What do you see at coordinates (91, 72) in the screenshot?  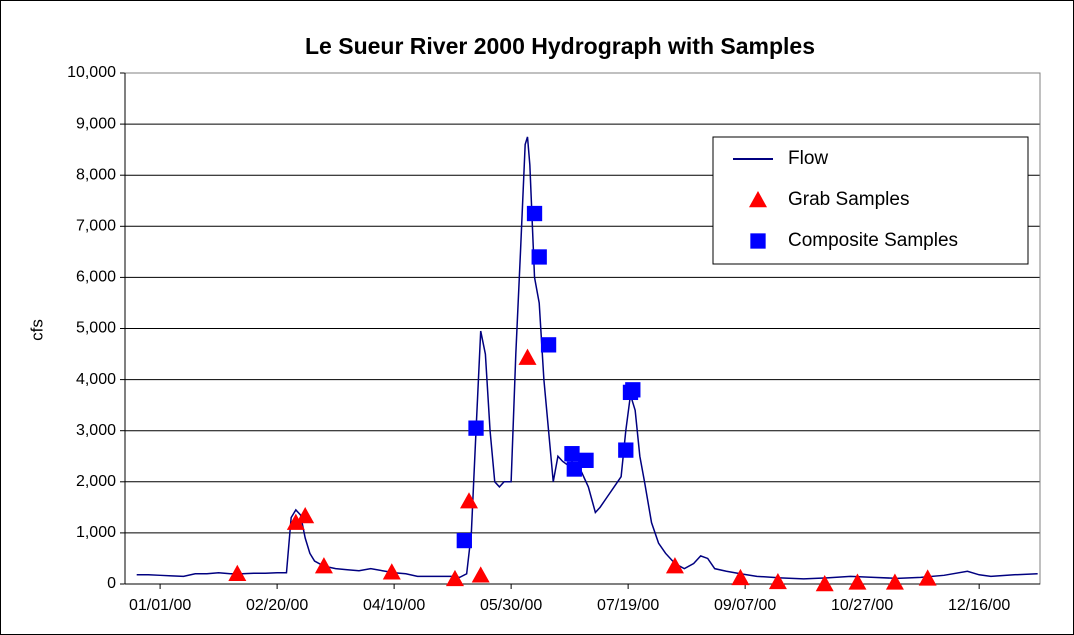 I see `y-tick-label: 10,000` at bounding box center [91, 72].